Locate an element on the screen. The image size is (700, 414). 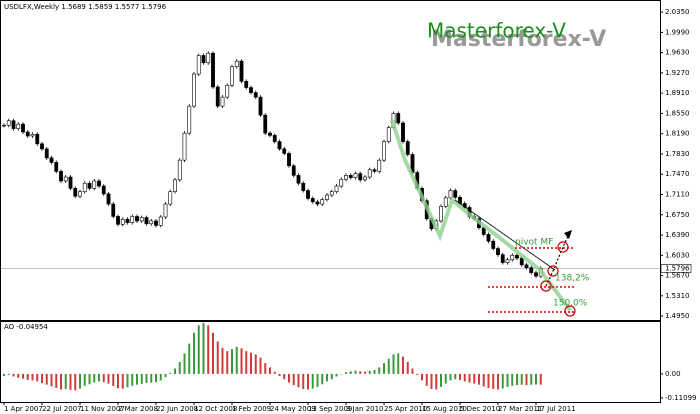
y-tick-label: 1.8910 is located at coordinates (677, 93).